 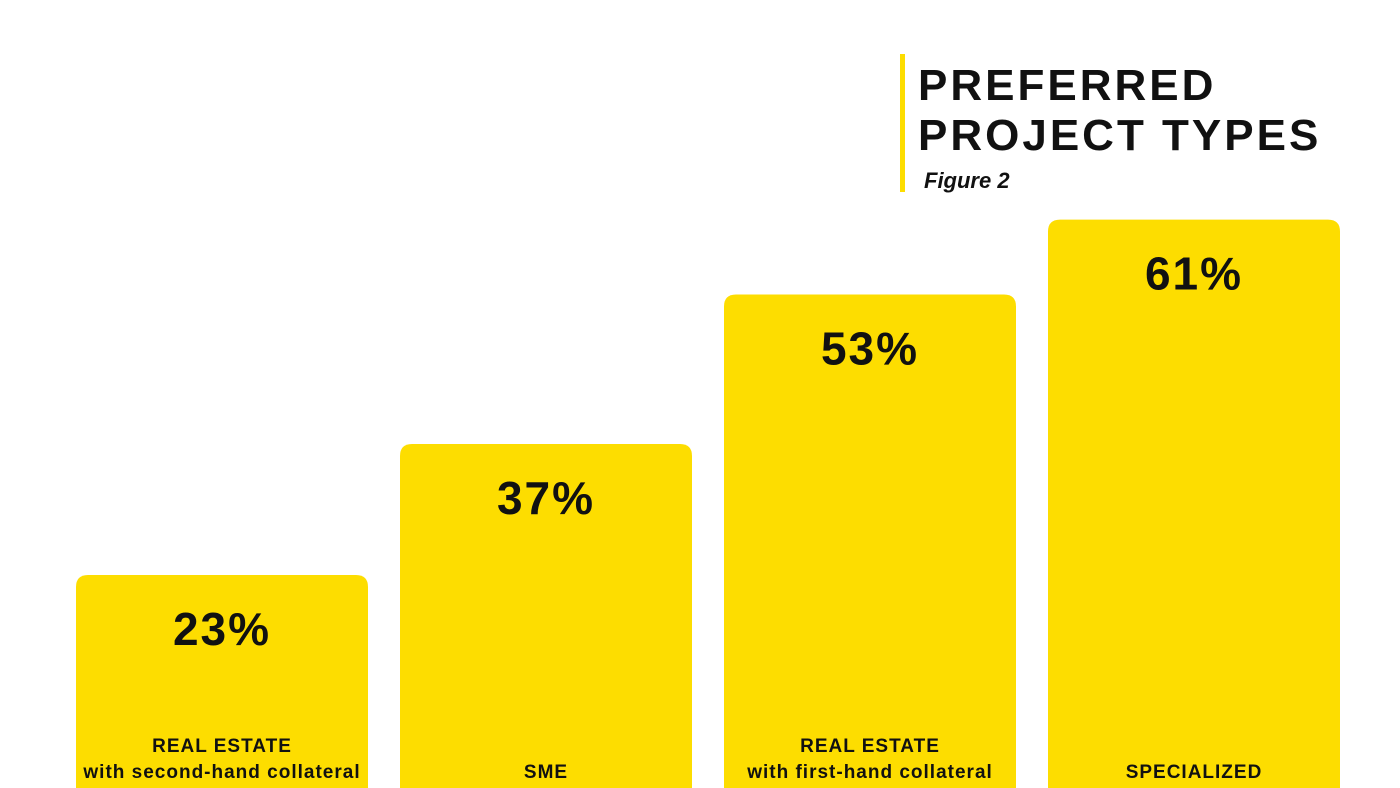 I want to click on bar-value-label-3: 53%, so click(x=870, y=348).